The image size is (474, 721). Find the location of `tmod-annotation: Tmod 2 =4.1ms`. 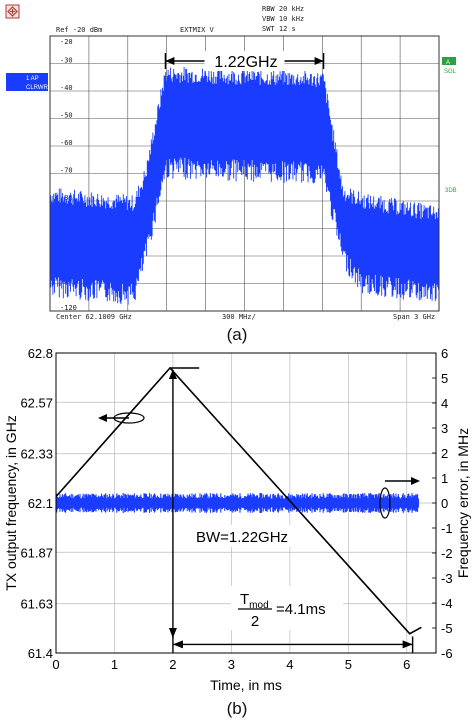

tmod-annotation: Tmod 2 =4.1ms is located at coordinates (293, 619).